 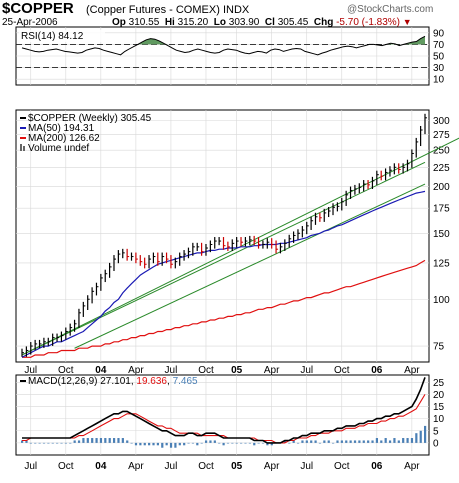 What do you see at coordinates (441, 168) in the screenshot?
I see `price-y-tick-label: 225` at bounding box center [441, 168].